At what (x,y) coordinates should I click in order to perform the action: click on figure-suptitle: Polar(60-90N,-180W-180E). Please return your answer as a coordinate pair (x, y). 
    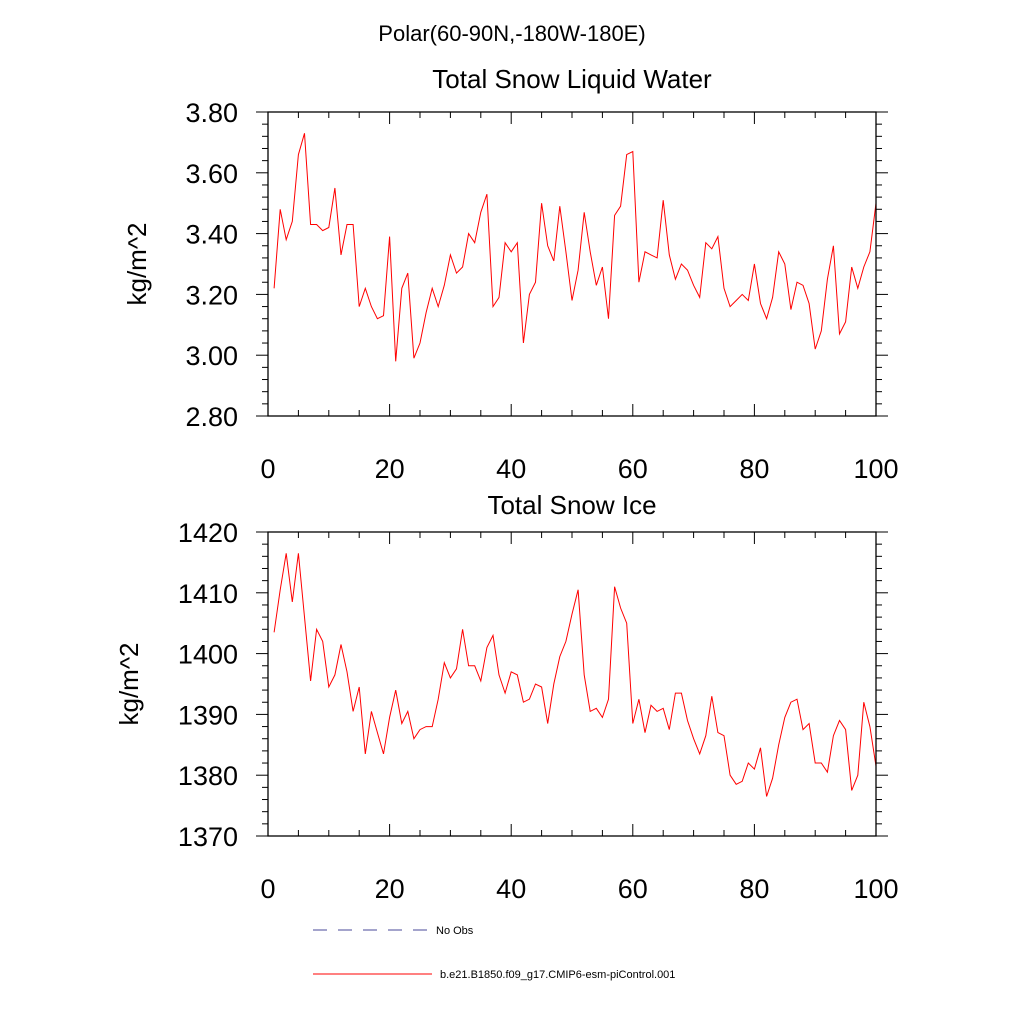
    Looking at the image, I should click on (511, 33).